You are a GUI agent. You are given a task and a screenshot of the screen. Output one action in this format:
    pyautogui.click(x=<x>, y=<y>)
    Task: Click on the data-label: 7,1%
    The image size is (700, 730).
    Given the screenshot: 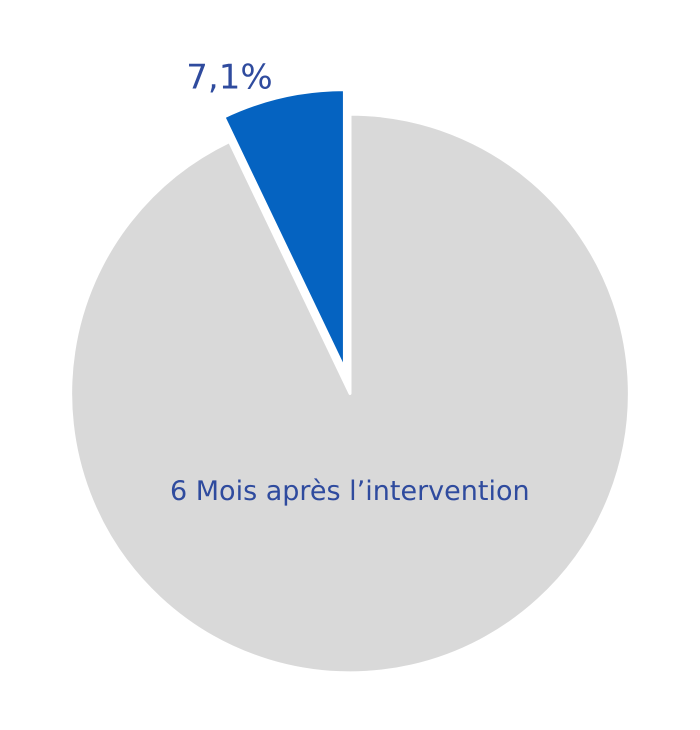 What is the action you would take?
    pyautogui.click(x=229, y=78)
    